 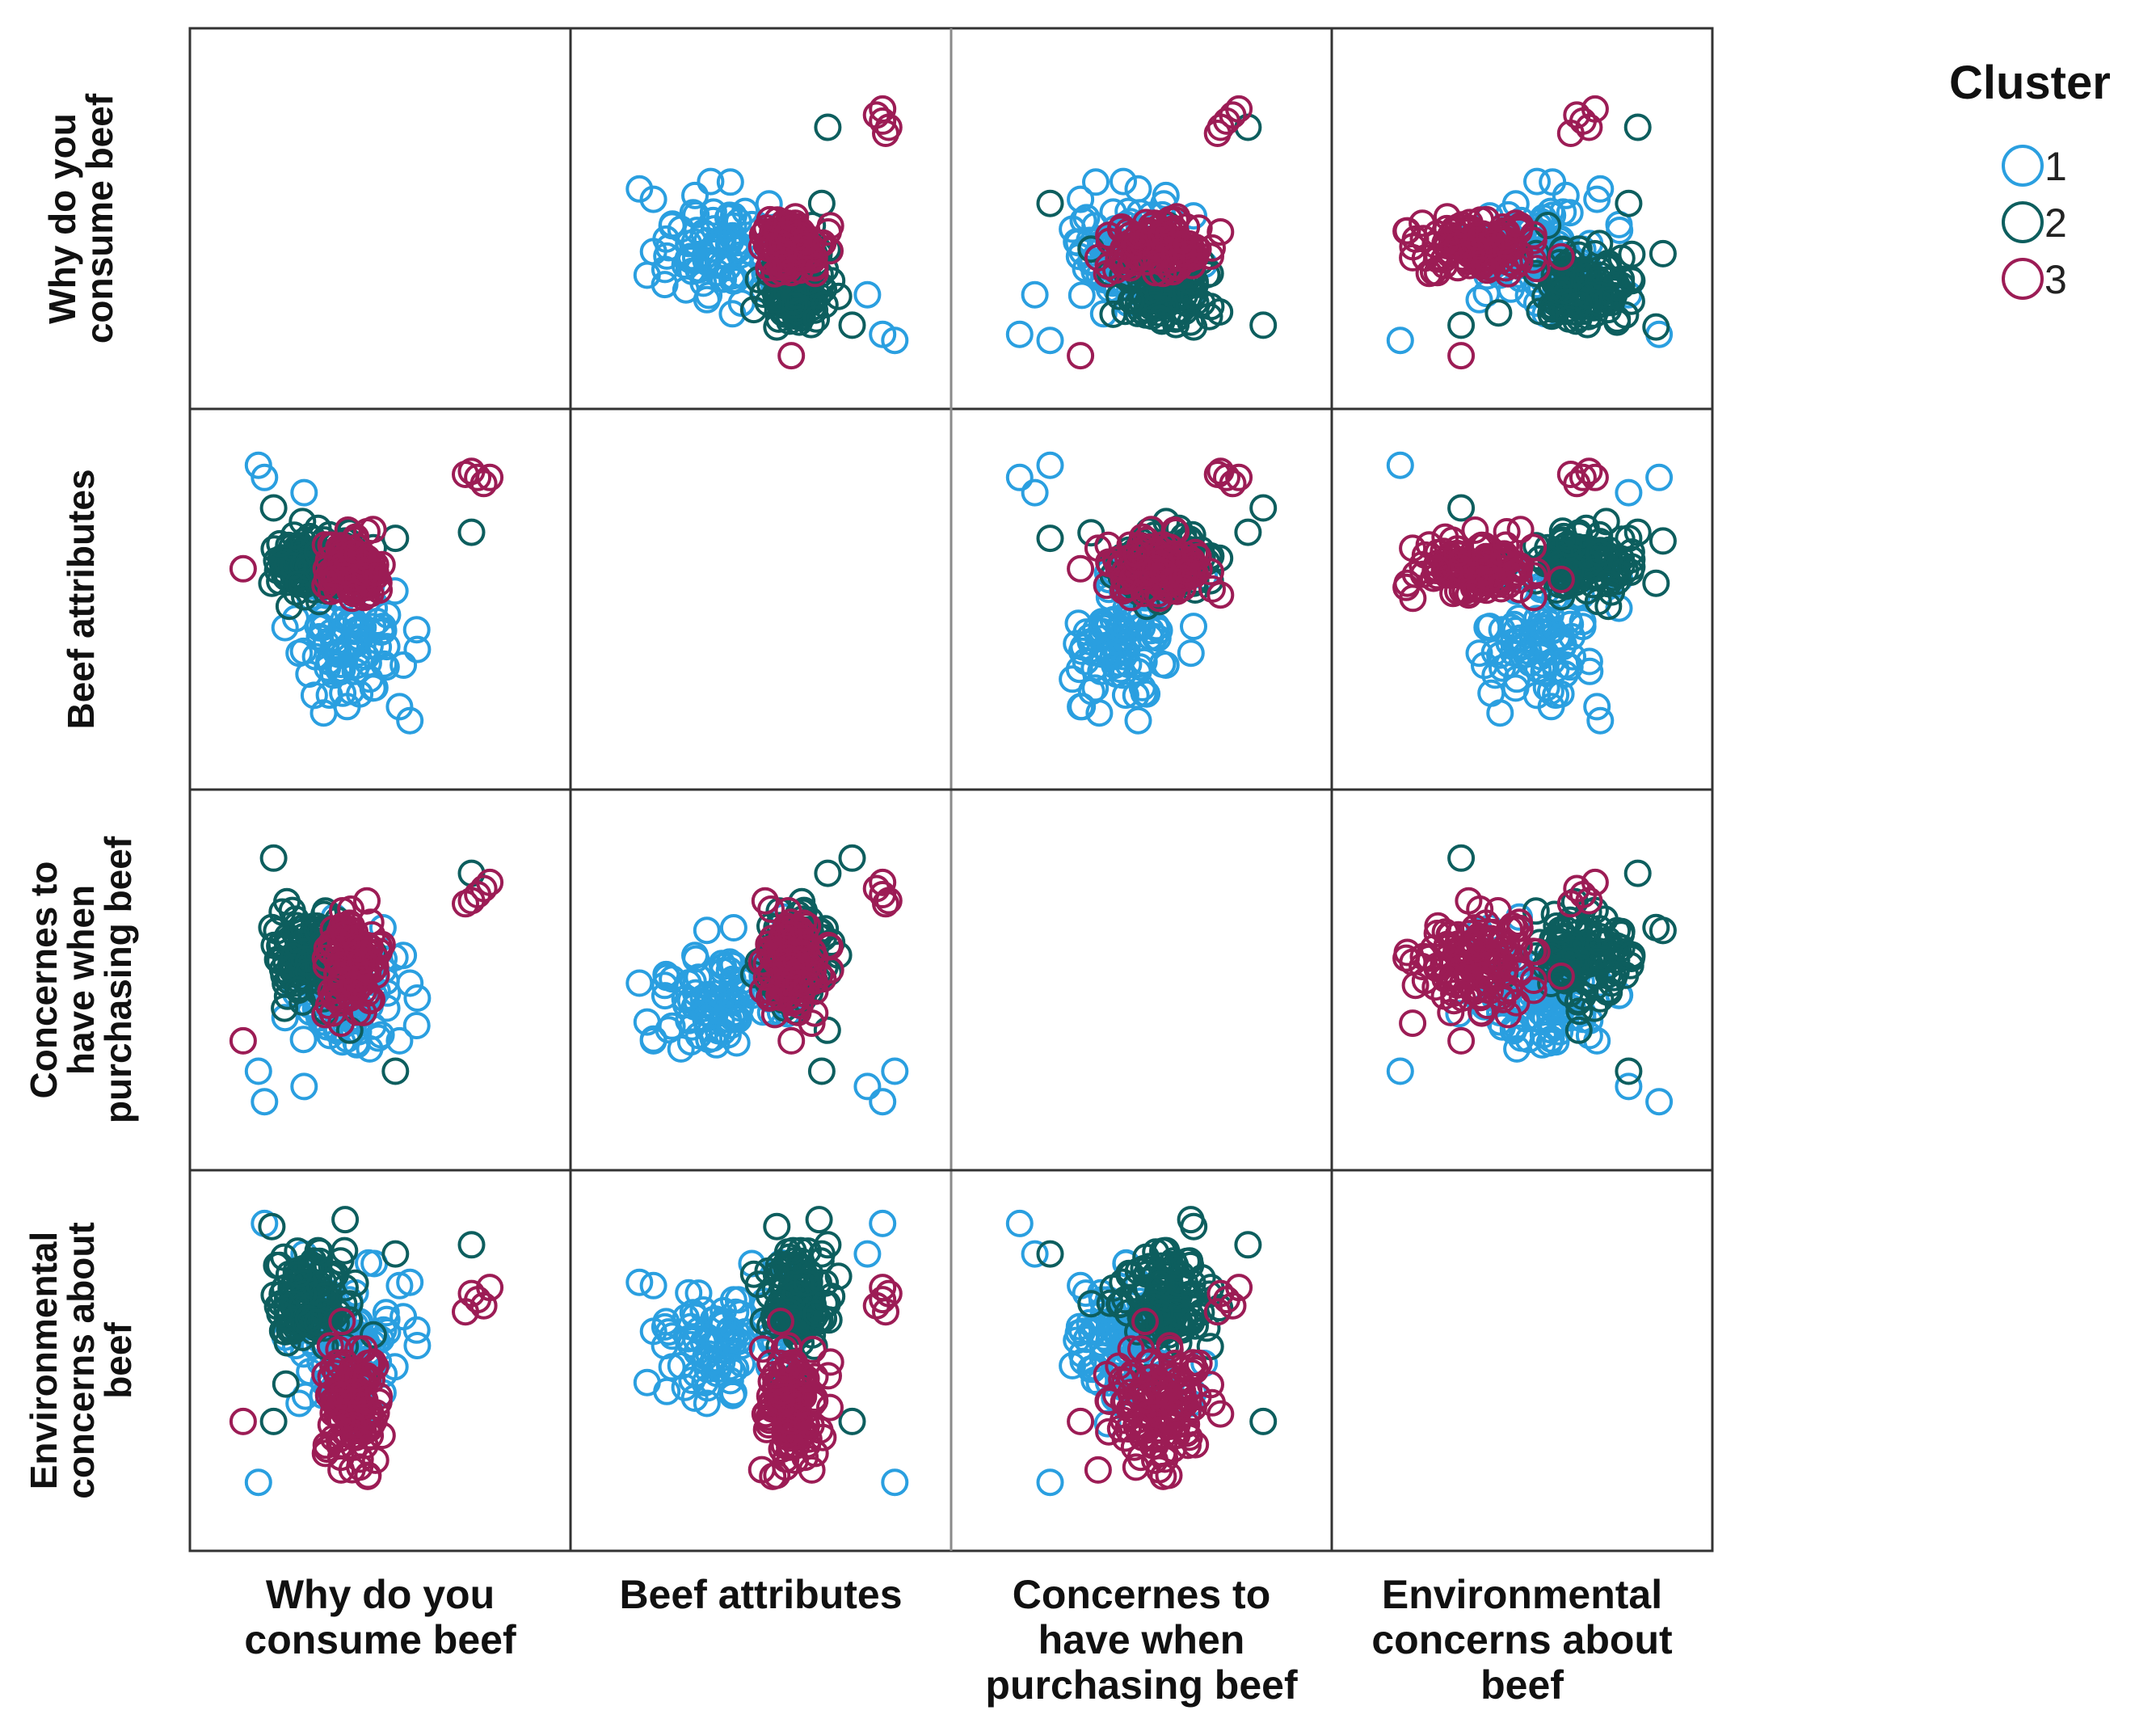 What do you see at coordinates (118, 1360) in the screenshot?
I see `y-axis-label: beef` at bounding box center [118, 1360].